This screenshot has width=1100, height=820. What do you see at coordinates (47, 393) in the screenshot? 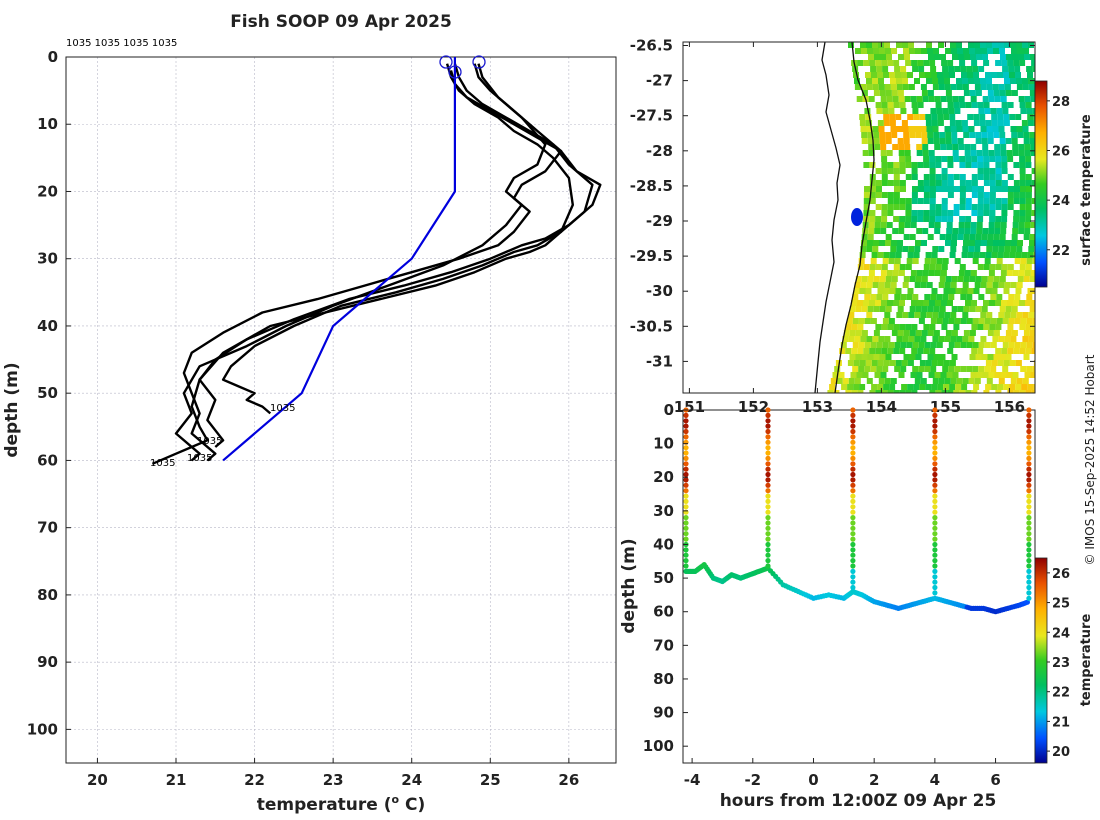
I see `y-tick-label: 50` at bounding box center [47, 393].